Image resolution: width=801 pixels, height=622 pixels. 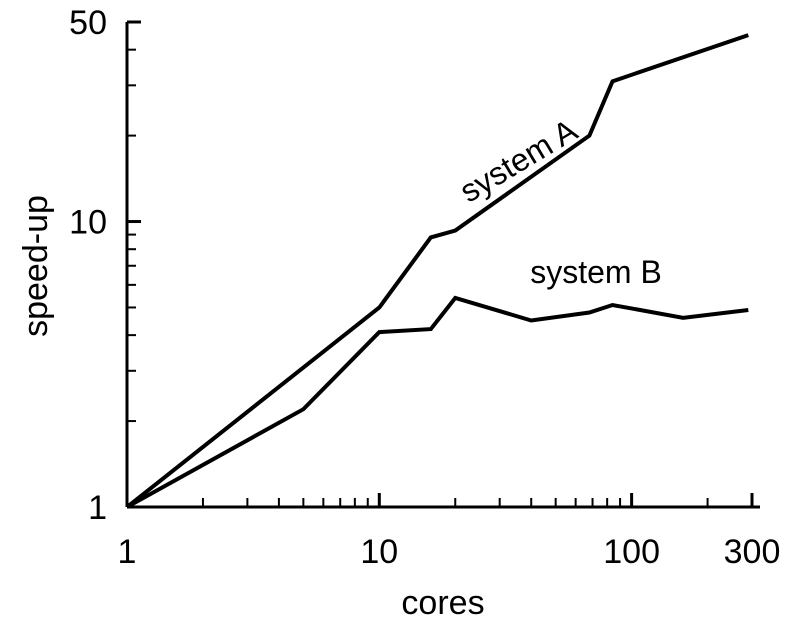 I want to click on y-tick-labels: 1 10 50, so click(x=88, y=265).